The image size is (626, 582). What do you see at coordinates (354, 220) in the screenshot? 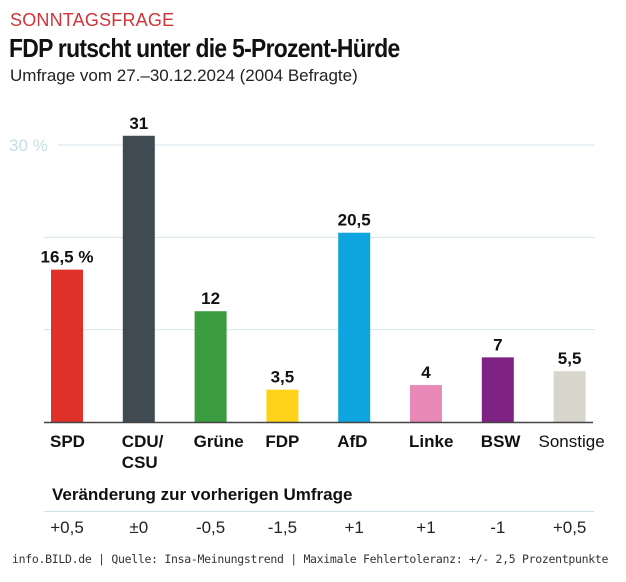
I see `value-label: 20,5` at bounding box center [354, 220].